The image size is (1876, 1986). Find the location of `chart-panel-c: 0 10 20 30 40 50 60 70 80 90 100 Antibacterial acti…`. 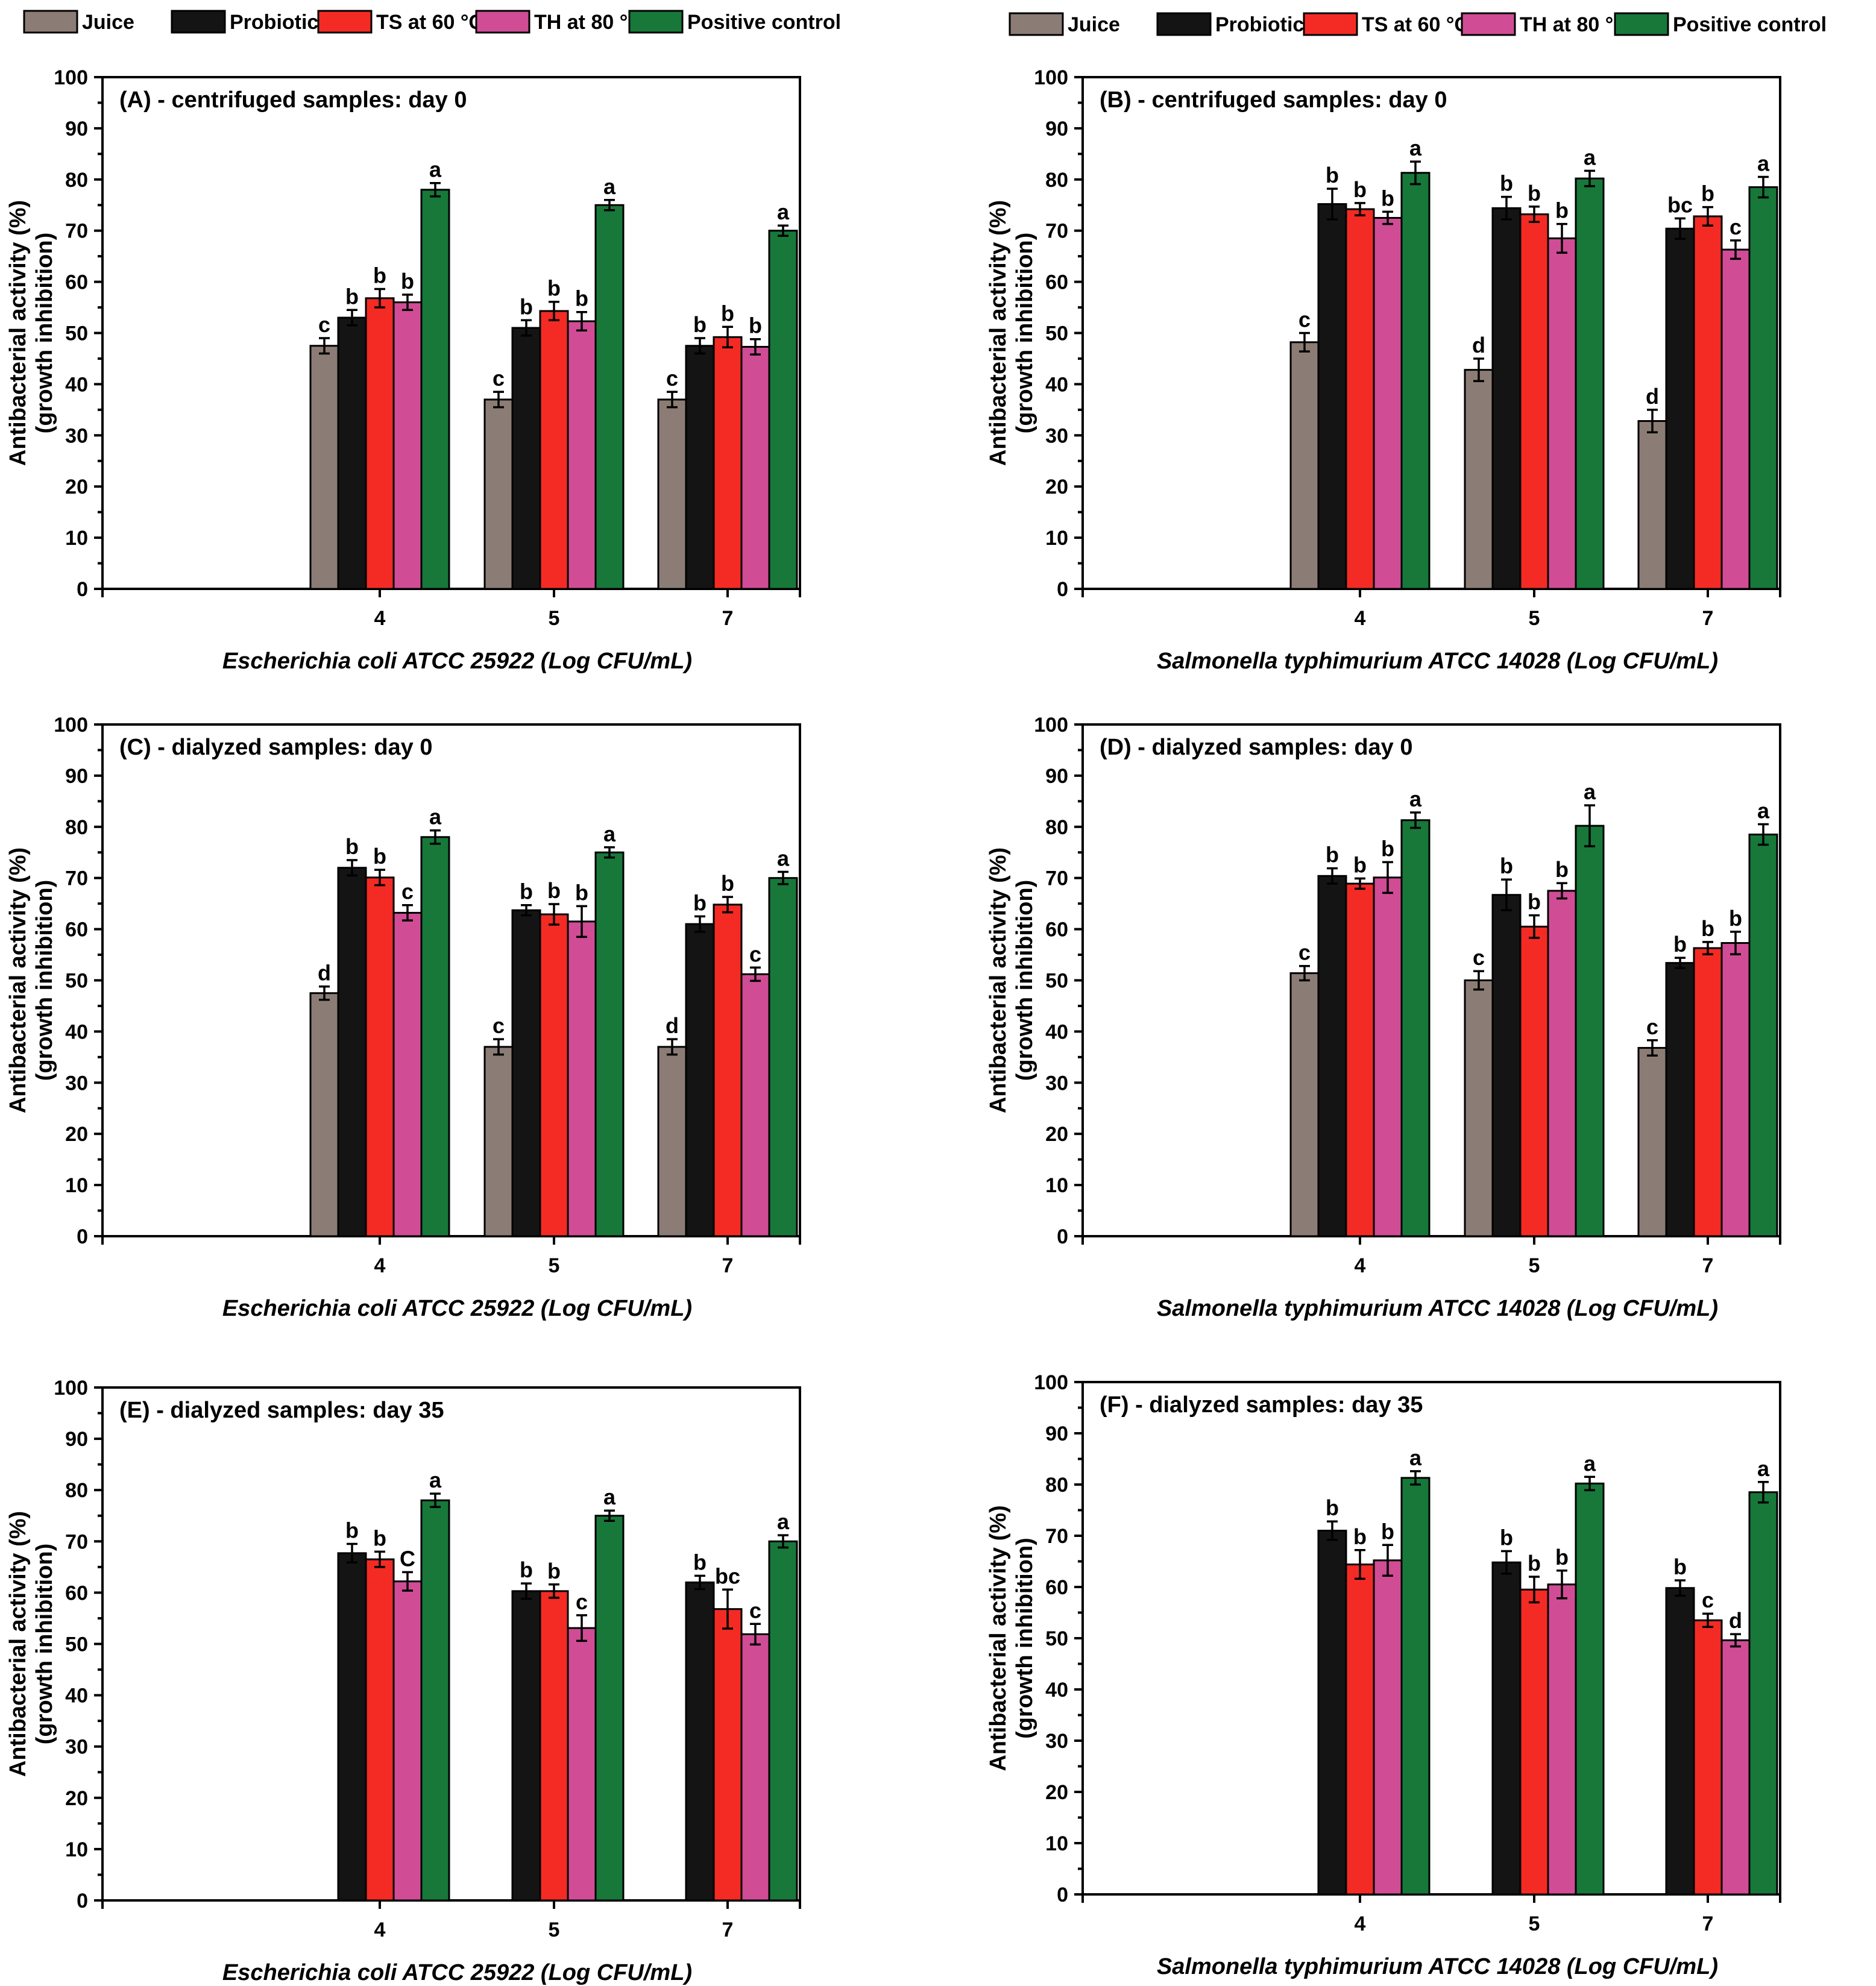

chart-panel-c: 0 10 20 30 40 50 60 70 80 90 100 Antibacterial acti… is located at coordinates (403, 1018).